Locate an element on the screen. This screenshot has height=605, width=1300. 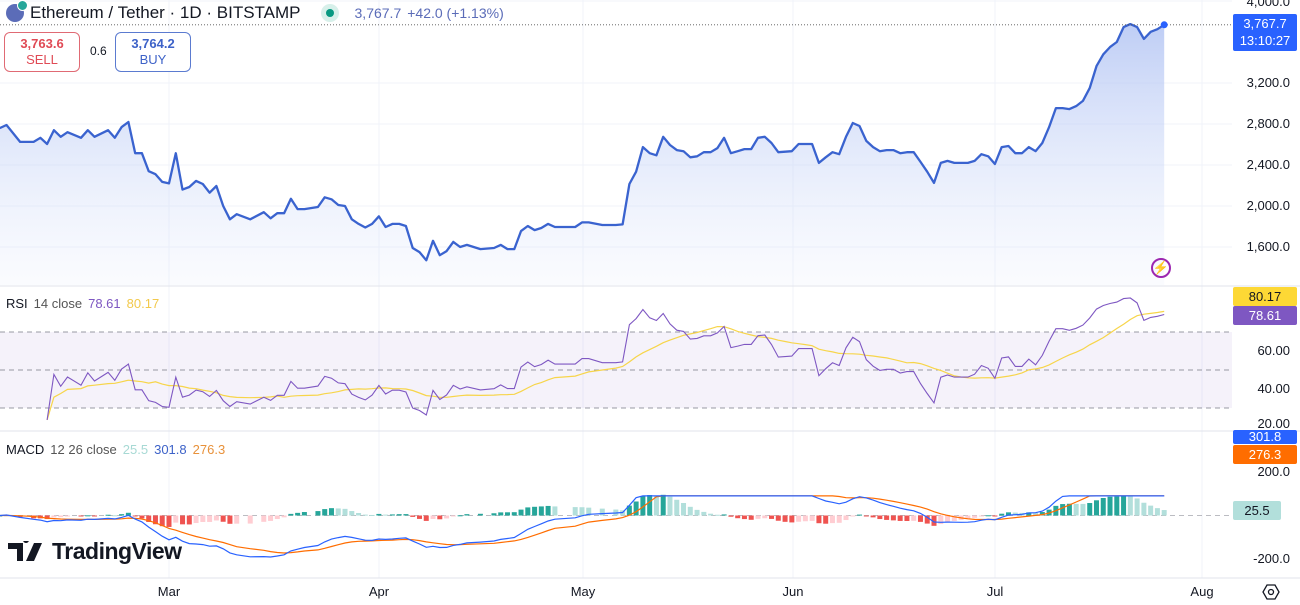
price-change: +42.0 (+1.13%) is located at coordinates (455, 13).